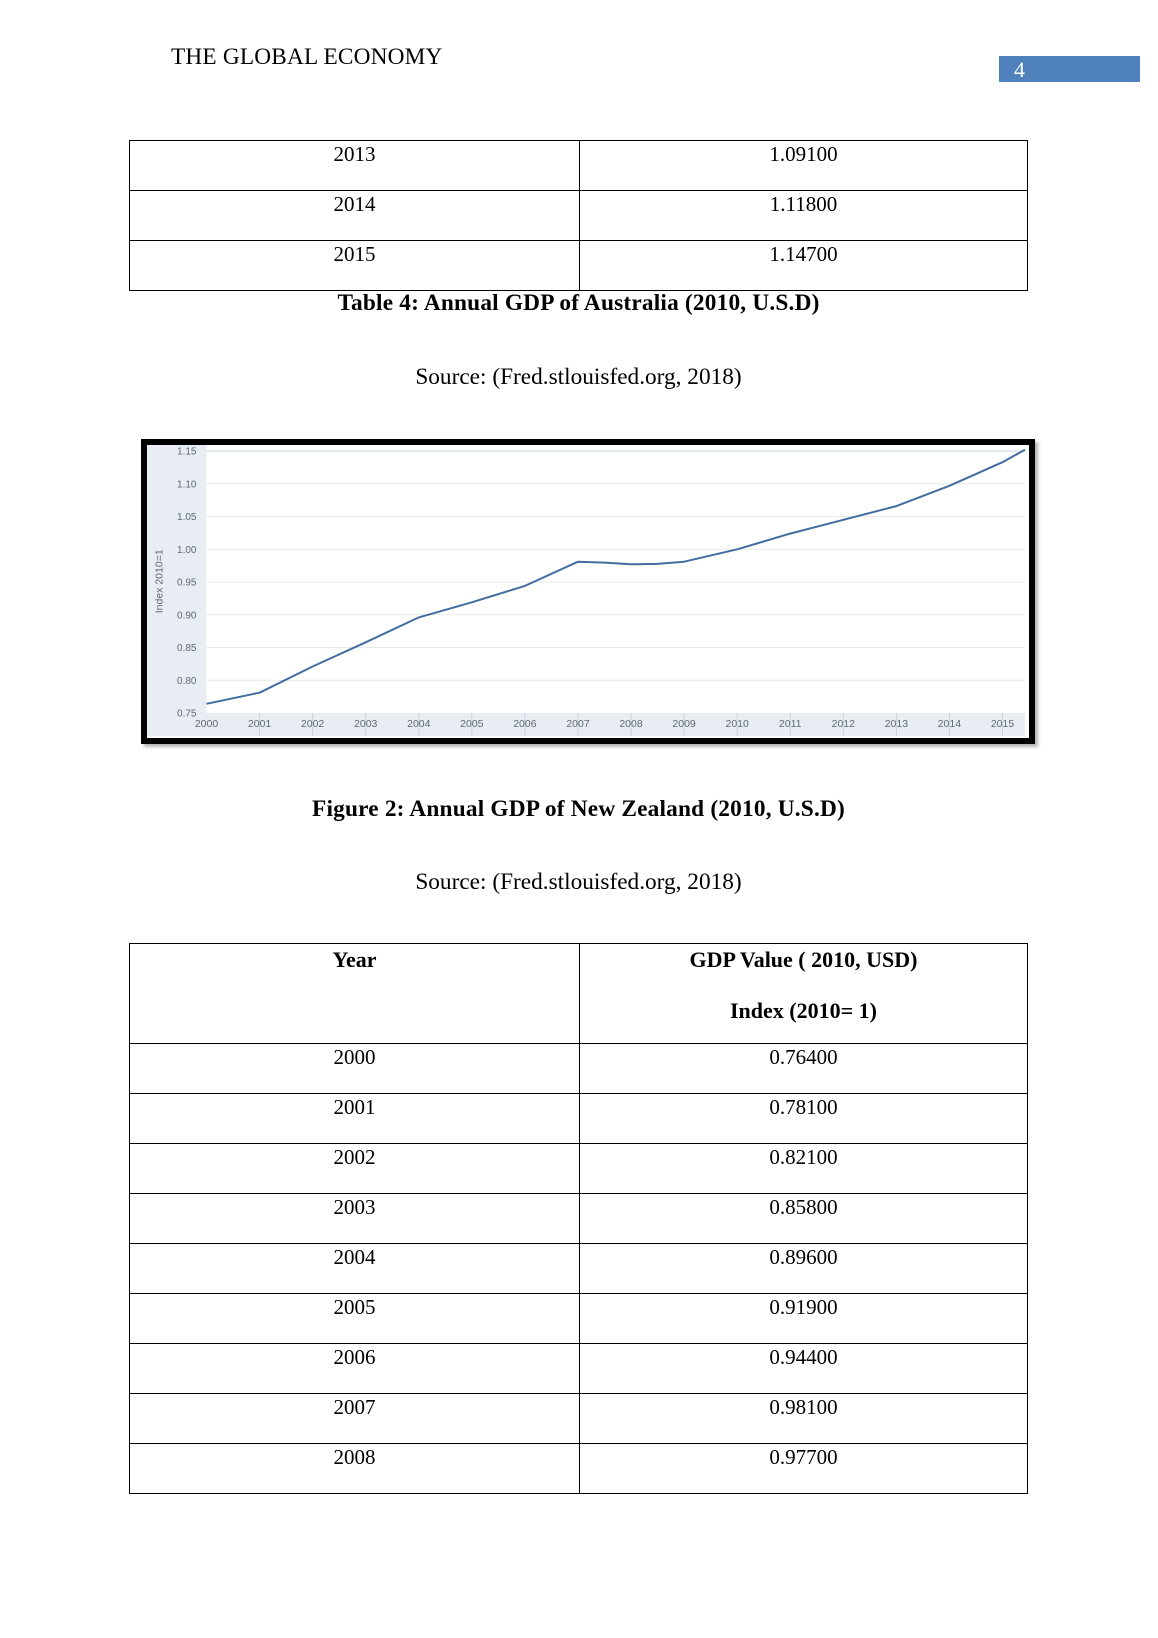 The image size is (1158, 1638). I want to click on svg-text: 2005, so click(472, 724).